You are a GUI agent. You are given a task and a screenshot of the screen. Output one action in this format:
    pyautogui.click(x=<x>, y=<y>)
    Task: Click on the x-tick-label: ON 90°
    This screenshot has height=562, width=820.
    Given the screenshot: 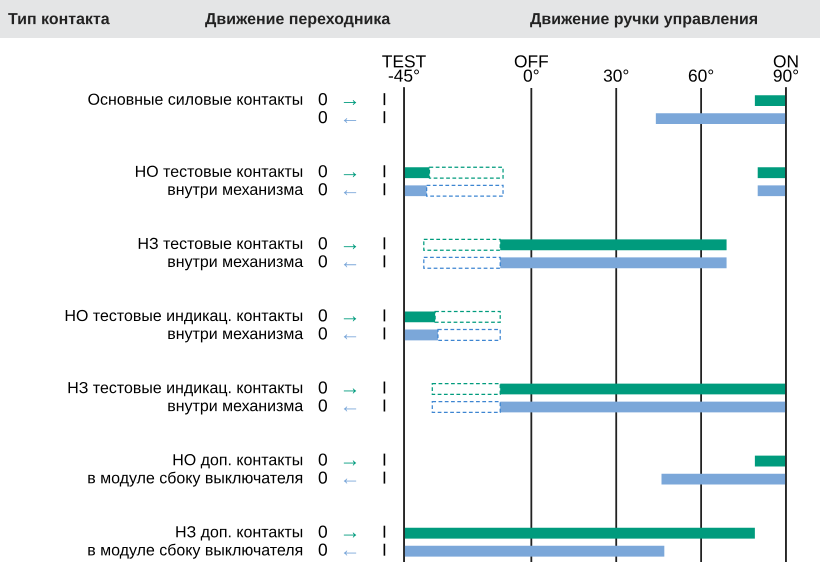 What is the action you would take?
    pyautogui.click(x=786, y=68)
    